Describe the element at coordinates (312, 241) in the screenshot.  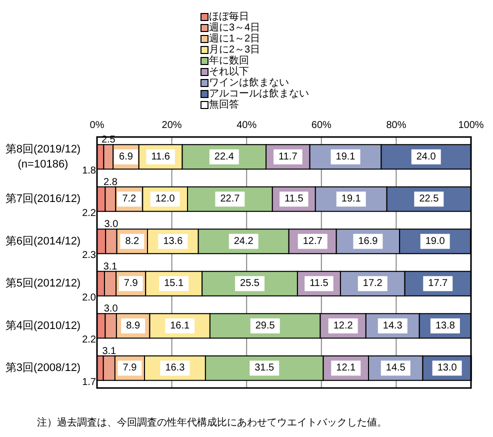
I see `data-label: 12.7` at that location.